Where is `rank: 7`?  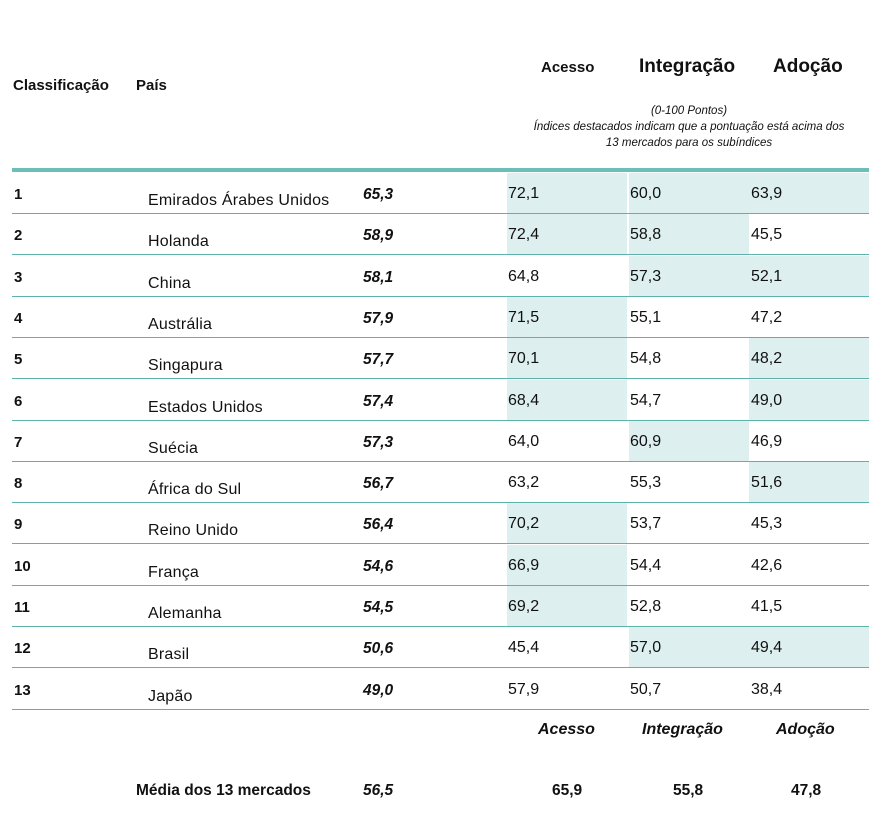
rank: 7 is located at coordinates (18, 442).